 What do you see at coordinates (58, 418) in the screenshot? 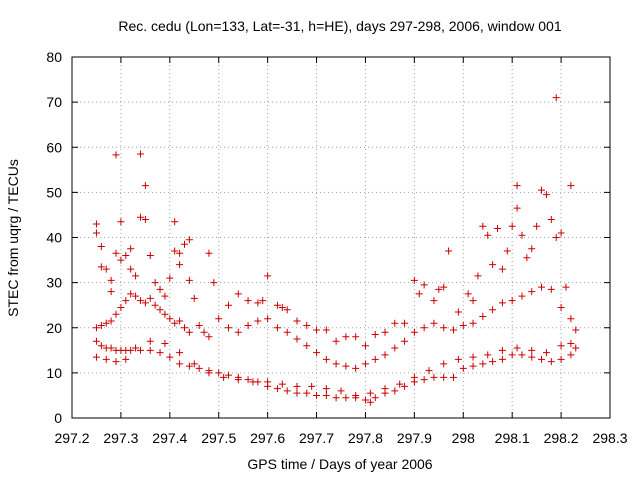
I see `y-tick-label: 0` at bounding box center [58, 418].